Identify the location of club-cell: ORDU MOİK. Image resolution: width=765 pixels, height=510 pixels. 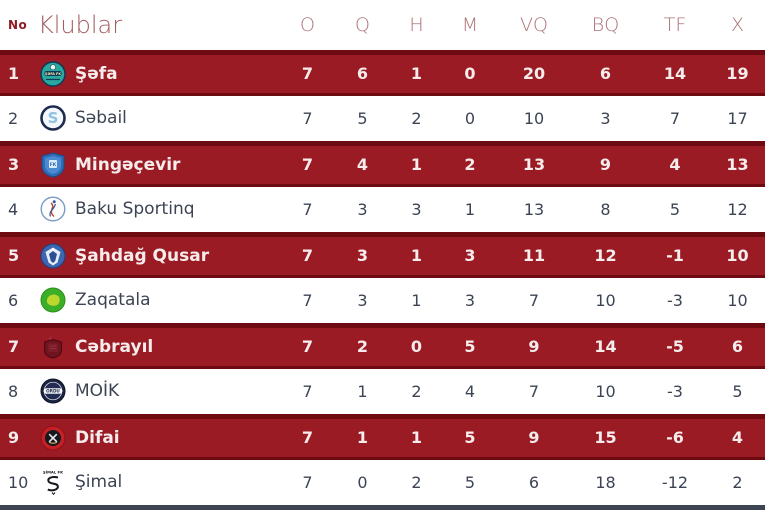
(158, 391).